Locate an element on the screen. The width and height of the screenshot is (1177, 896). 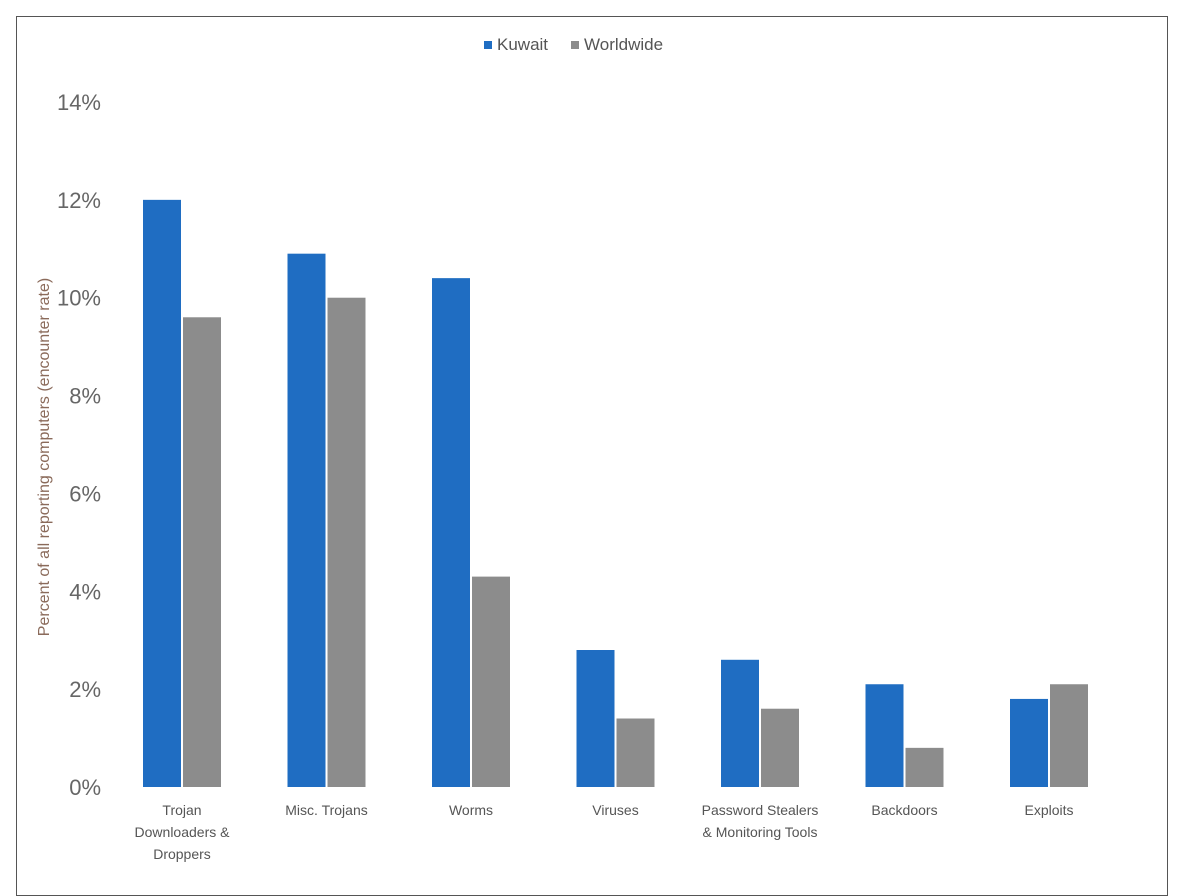
category-label: Trojan Downloaders & Droppers is located at coordinates (183, 832).